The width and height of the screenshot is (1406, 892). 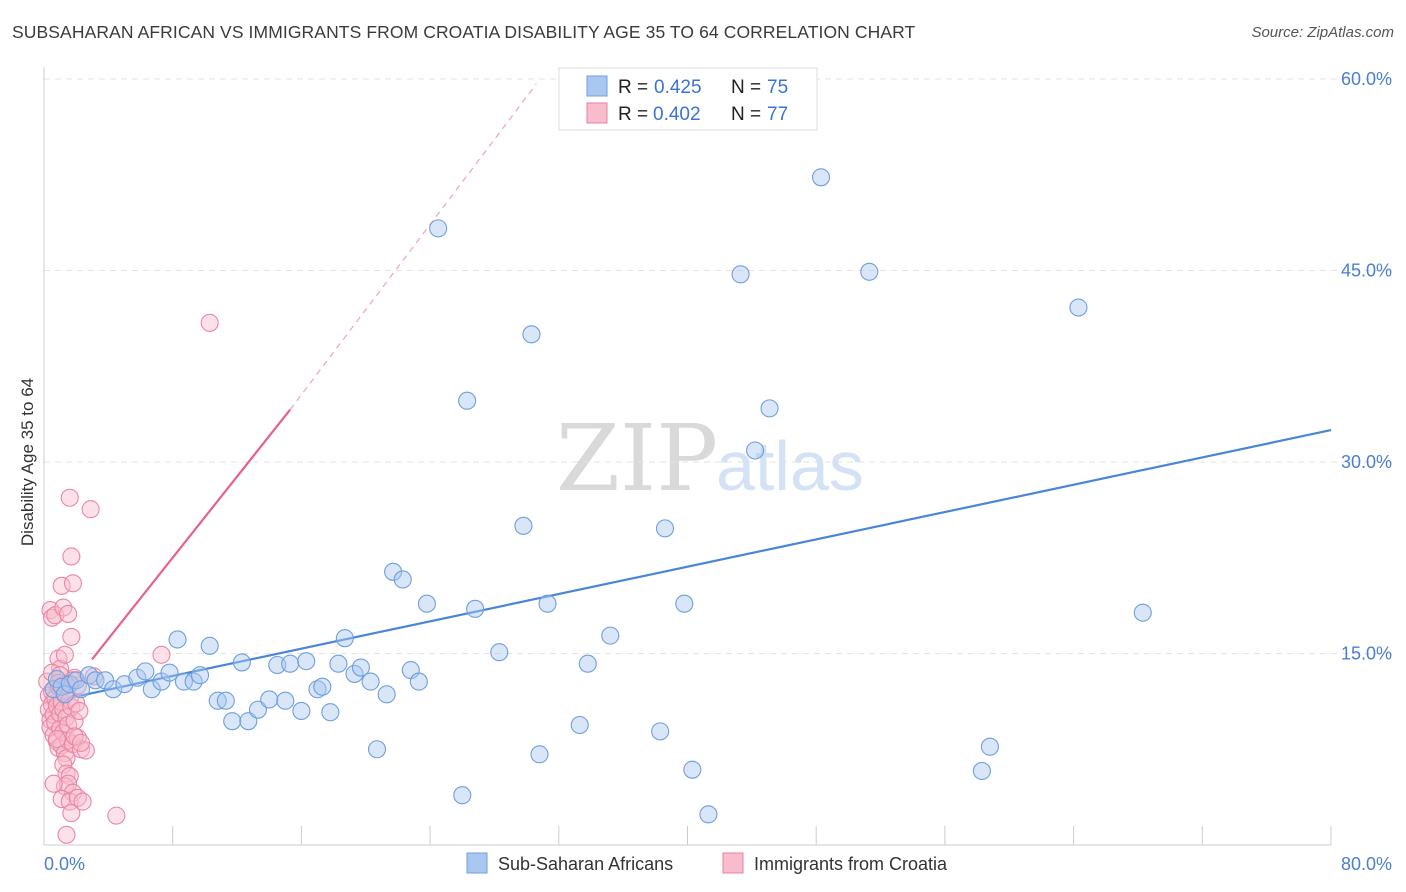 I want to click on bottom-legend-label-subsaharan: Sub-Saharan Africans, so click(x=585, y=864).